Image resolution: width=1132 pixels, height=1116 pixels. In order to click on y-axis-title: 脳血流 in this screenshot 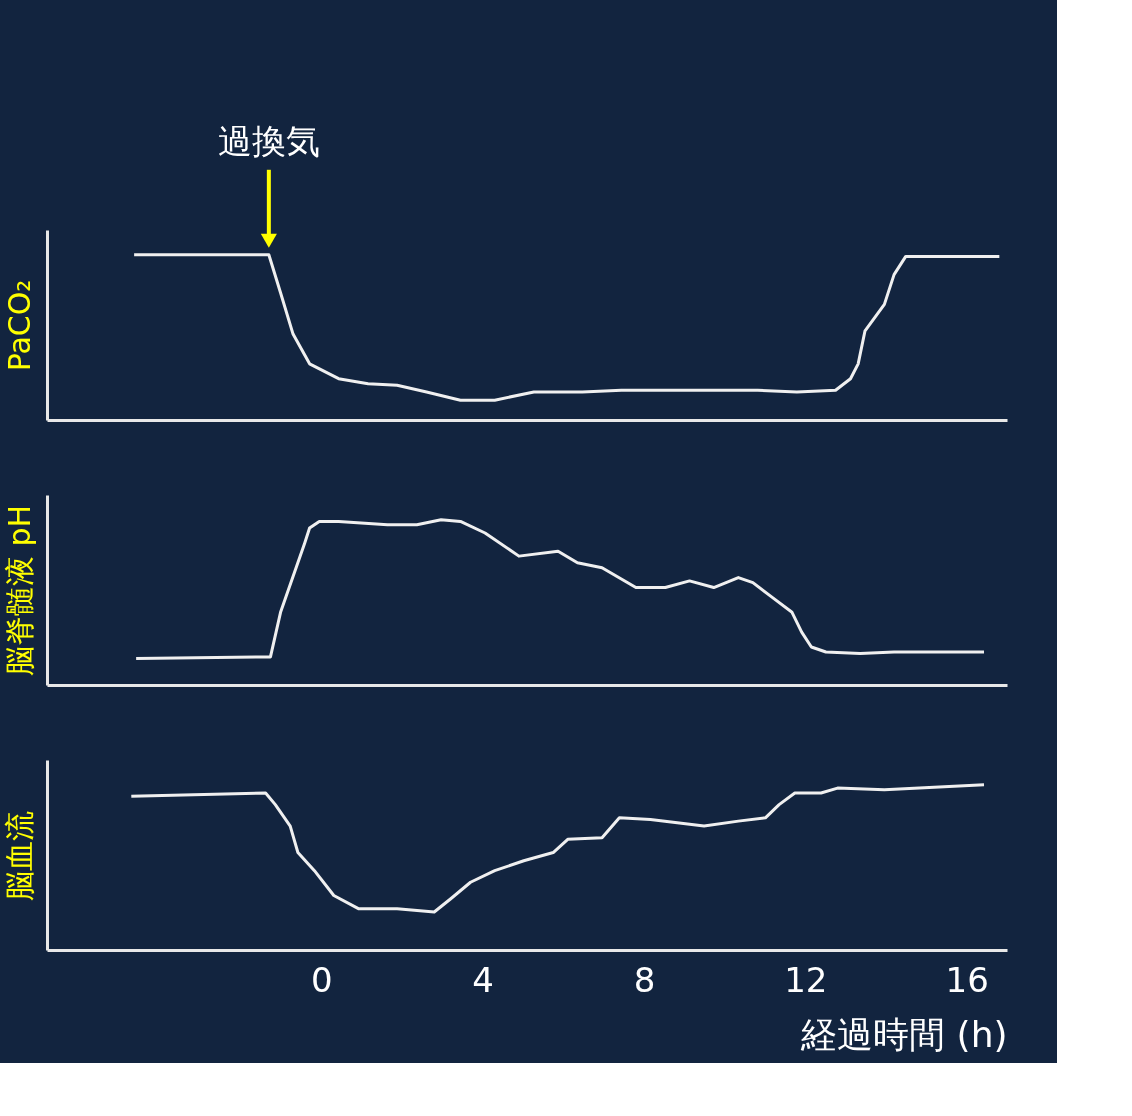, I will do `click(19, 855)`.